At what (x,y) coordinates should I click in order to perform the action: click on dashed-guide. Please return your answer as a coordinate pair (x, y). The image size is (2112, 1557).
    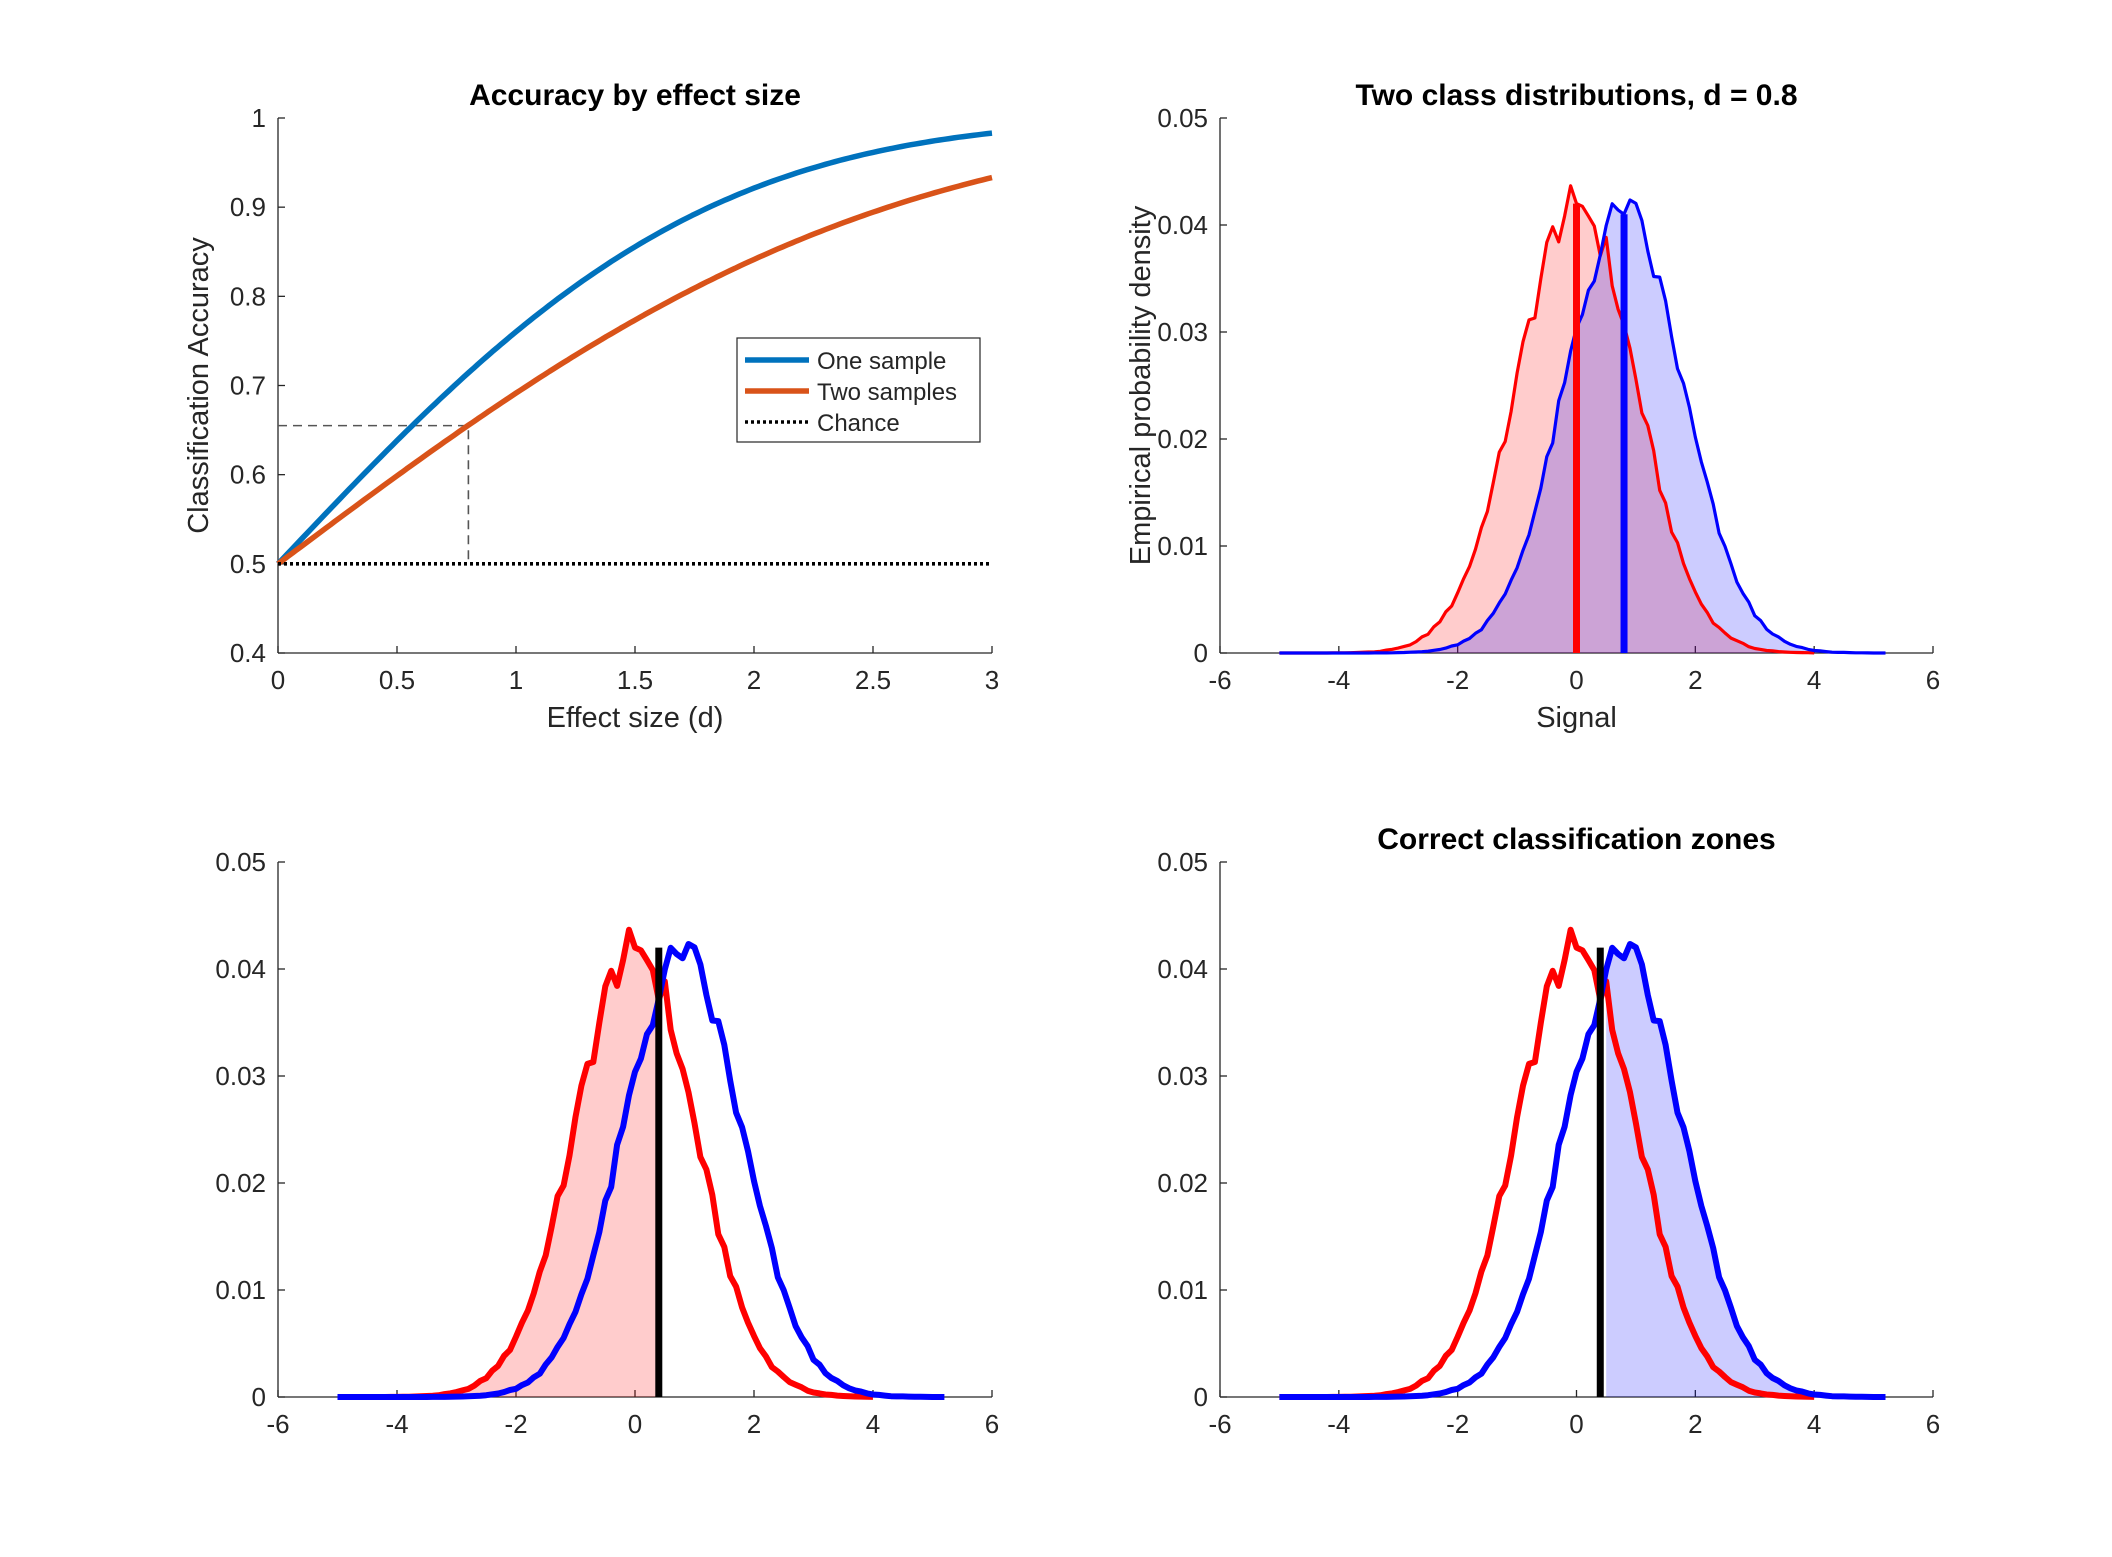
    Looking at the image, I should click on (374, 494).